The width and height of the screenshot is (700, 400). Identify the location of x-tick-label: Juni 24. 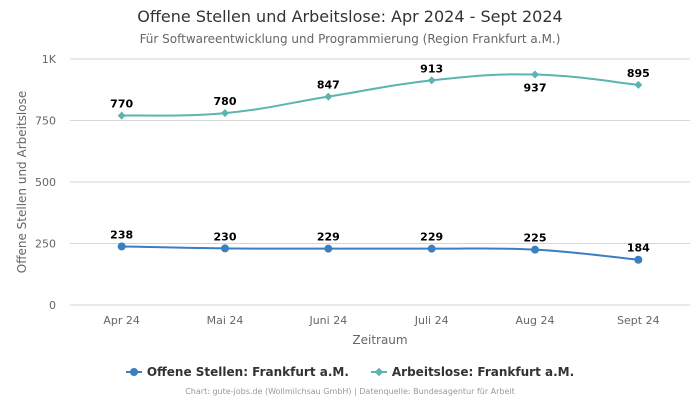
(327, 320).